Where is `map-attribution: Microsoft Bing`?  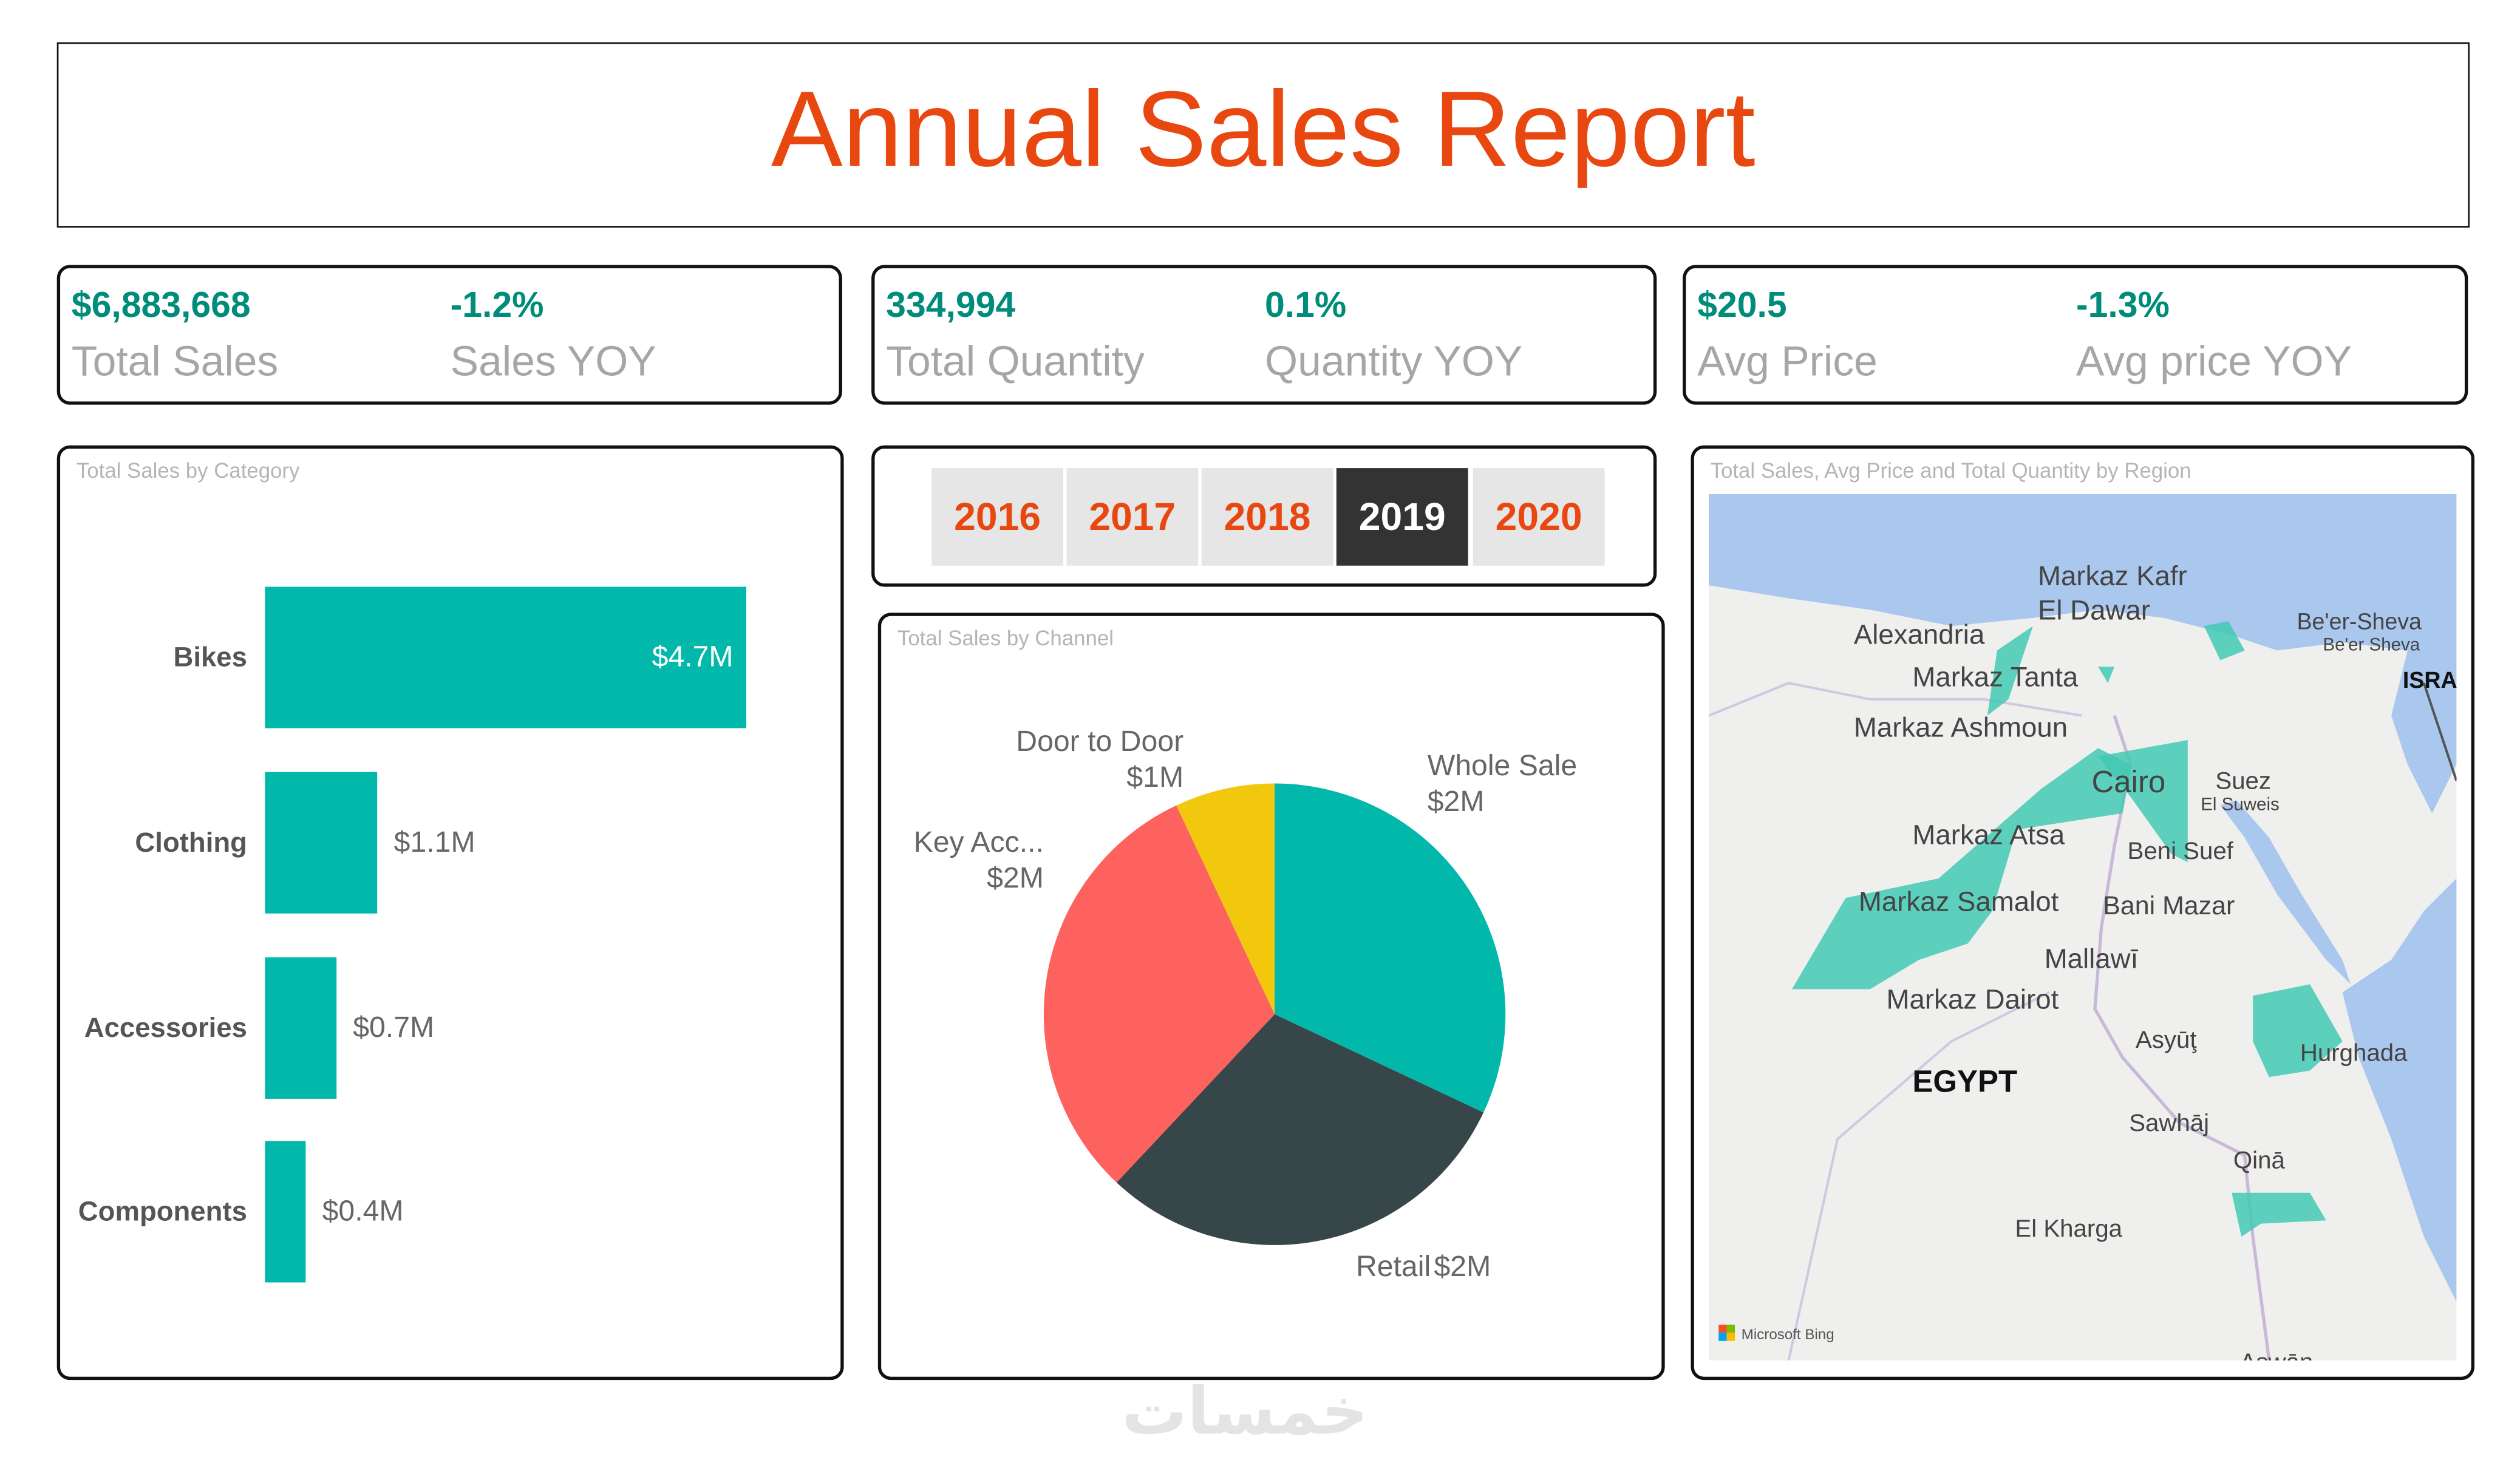
map-attribution: Microsoft Bing is located at coordinates (1788, 1334).